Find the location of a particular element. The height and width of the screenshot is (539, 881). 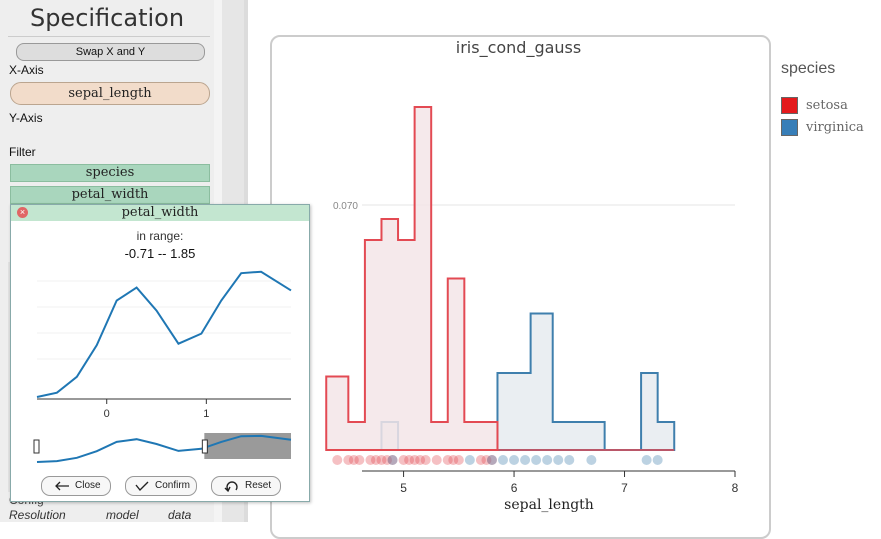

popup-close-icon: × is located at coordinates (22, 212).